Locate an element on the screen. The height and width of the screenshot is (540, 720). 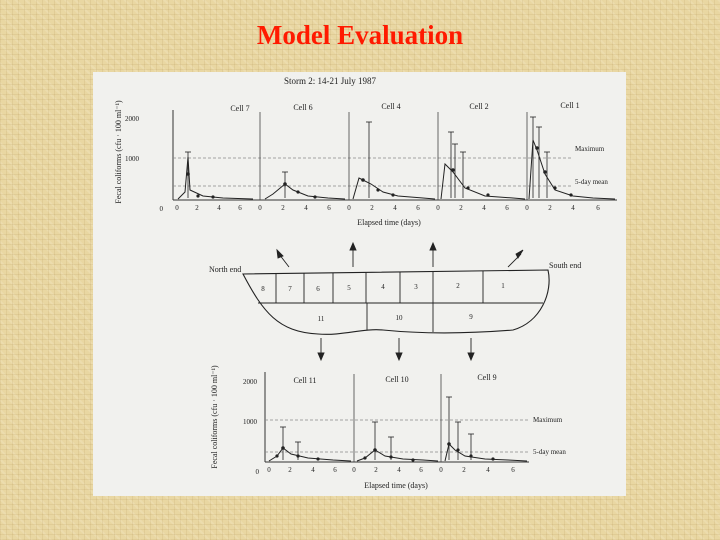
bottom-legend-max: Maximum is located at coordinates (548, 420).